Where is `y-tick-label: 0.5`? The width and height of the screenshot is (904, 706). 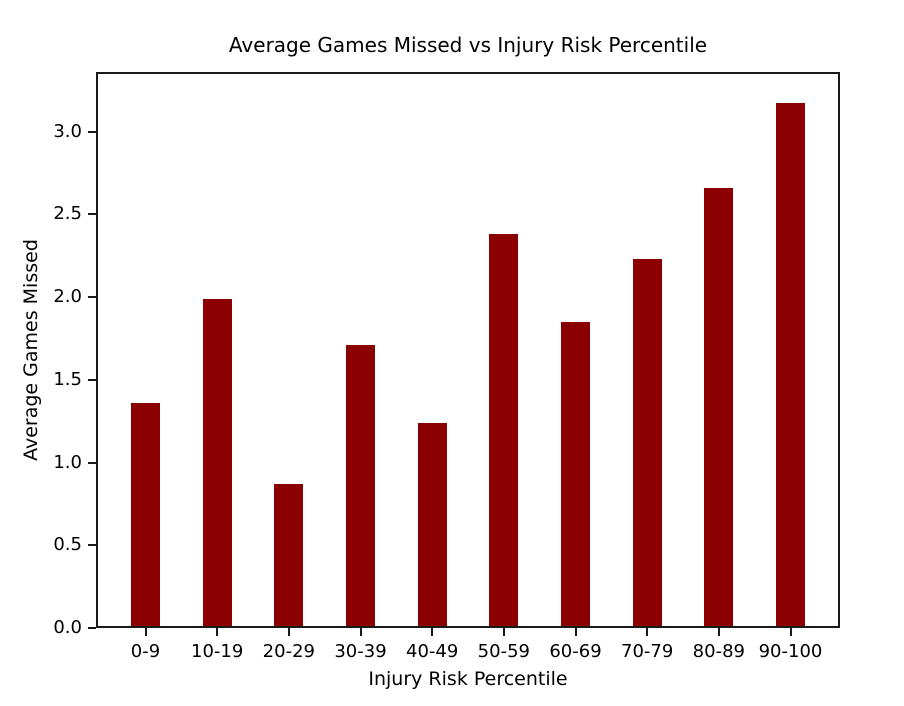
y-tick-label: 0.5 is located at coordinates (67, 545).